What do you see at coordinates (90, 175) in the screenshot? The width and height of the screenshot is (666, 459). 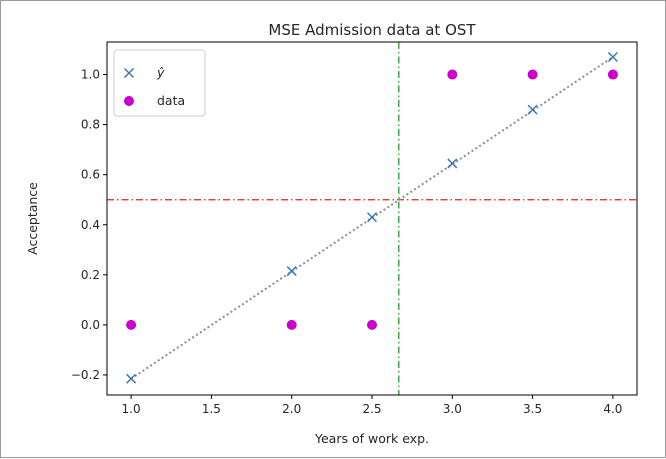 I see `y-tick-label: 0.6` at bounding box center [90, 175].